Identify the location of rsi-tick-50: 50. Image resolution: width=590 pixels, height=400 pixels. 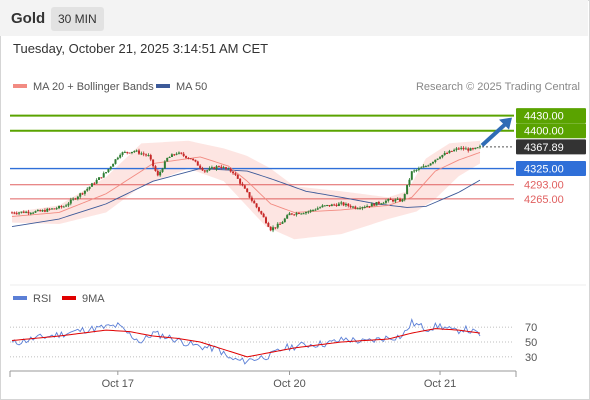
(531, 343).